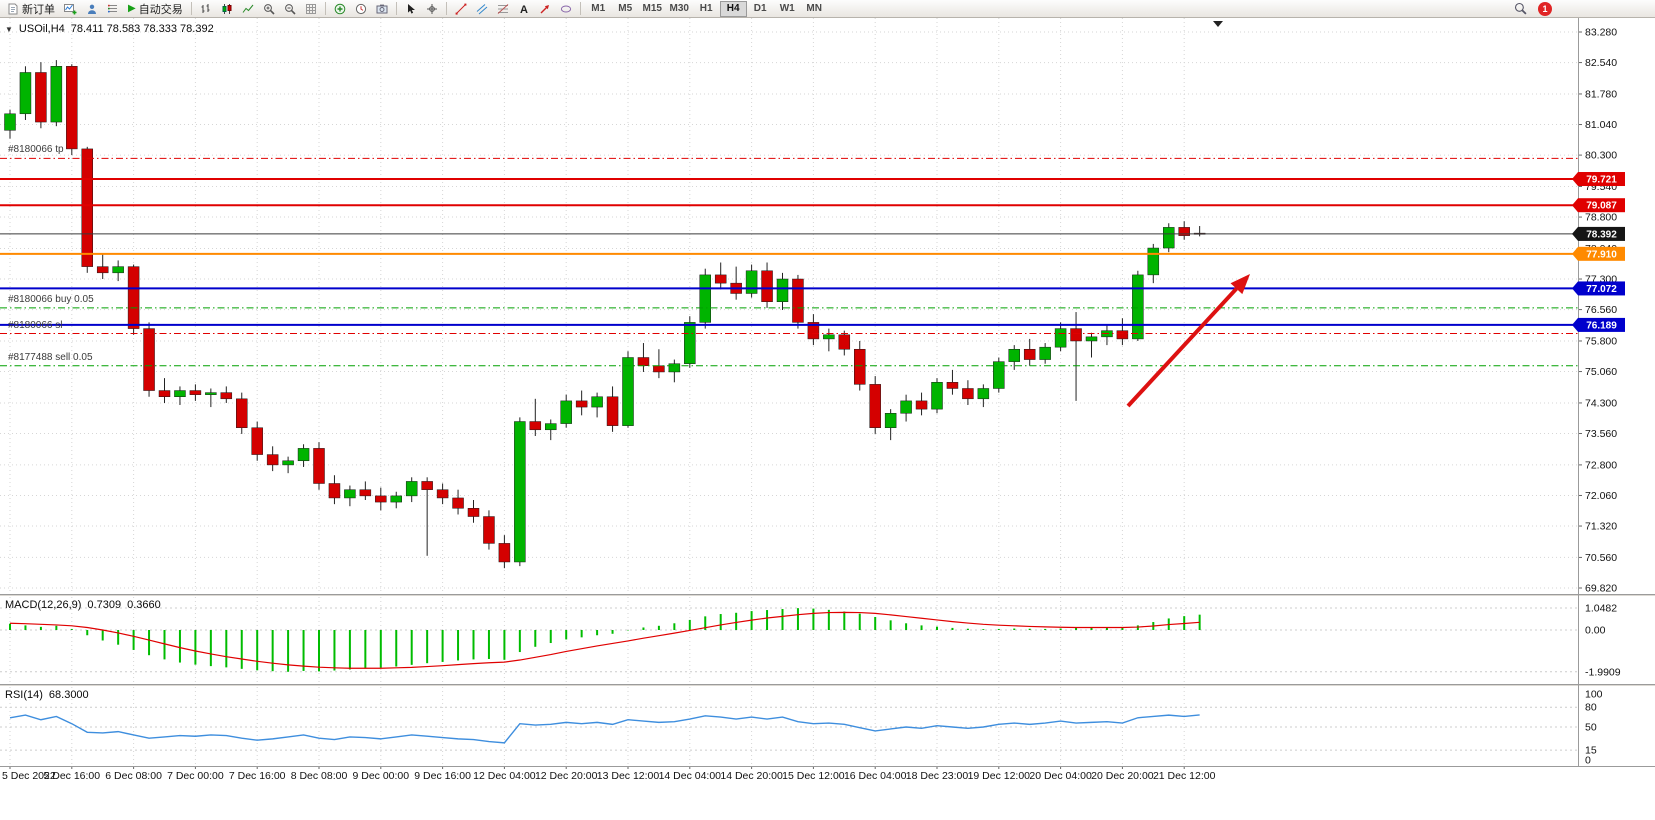  I want to click on arrow-tool-button, so click(545, 9).